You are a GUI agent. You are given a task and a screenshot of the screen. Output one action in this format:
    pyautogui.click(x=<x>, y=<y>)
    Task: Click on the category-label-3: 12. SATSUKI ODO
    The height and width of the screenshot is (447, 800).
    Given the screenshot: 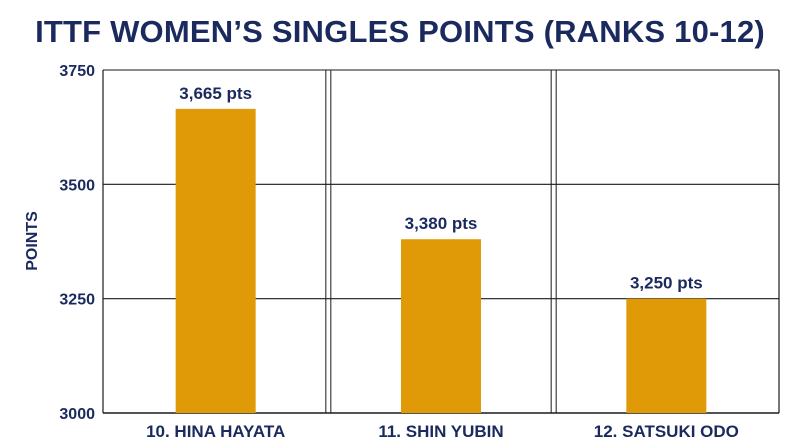 What is the action you would take?
    pyautogui.click(x=666, y=431)
    